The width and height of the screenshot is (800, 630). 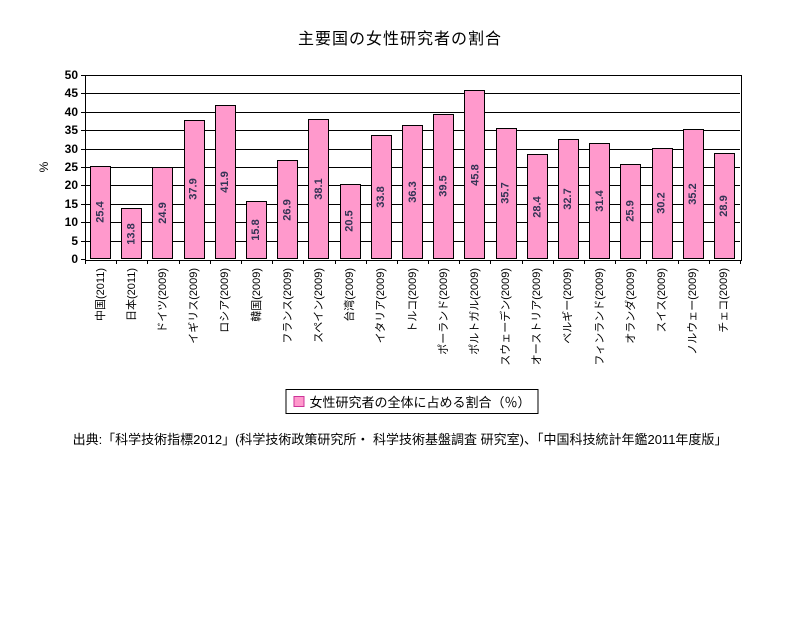 What do you see at coordinates (568, 306) in the screenshot?
I see `x-tick-label: ベルギー(2009)` at bounding box center [568, 306].